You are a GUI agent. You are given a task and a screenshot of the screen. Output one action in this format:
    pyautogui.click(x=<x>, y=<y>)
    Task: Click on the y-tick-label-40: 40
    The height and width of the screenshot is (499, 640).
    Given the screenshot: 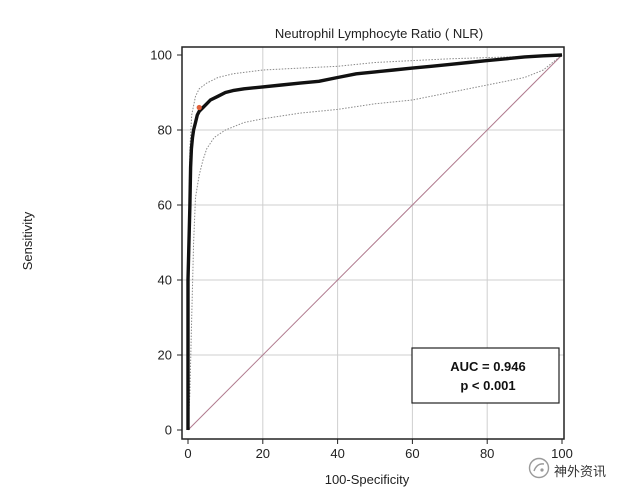 What is the action you would take?
    pyautogui.click(x=165, y=280)
    